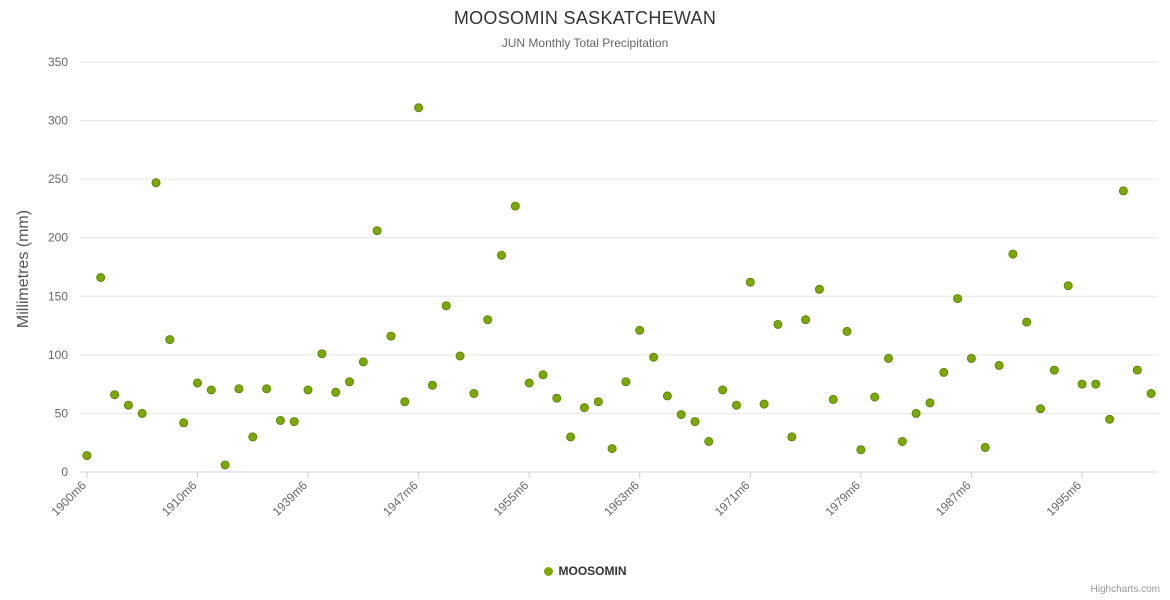 This screenshot has height=600, width=1170. What do you see at coordinates (842, 498) in the screenshot?
I see `x-axis-tick-label: 1979m6` at bounding box center [842, 498].